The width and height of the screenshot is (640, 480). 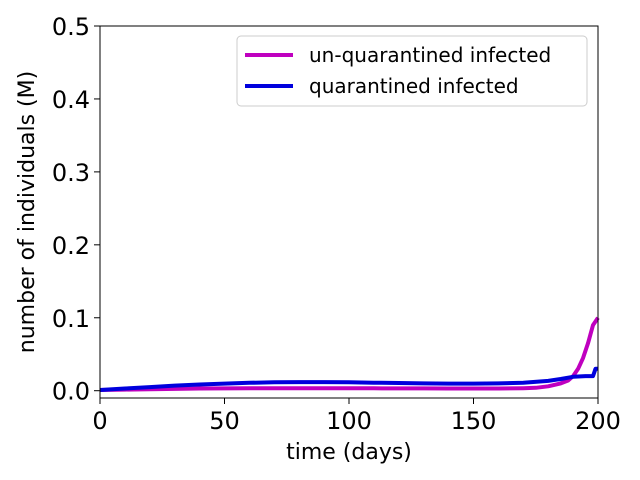 I want to click on y-tick-label: 0.3, so click(x=71, y=173).